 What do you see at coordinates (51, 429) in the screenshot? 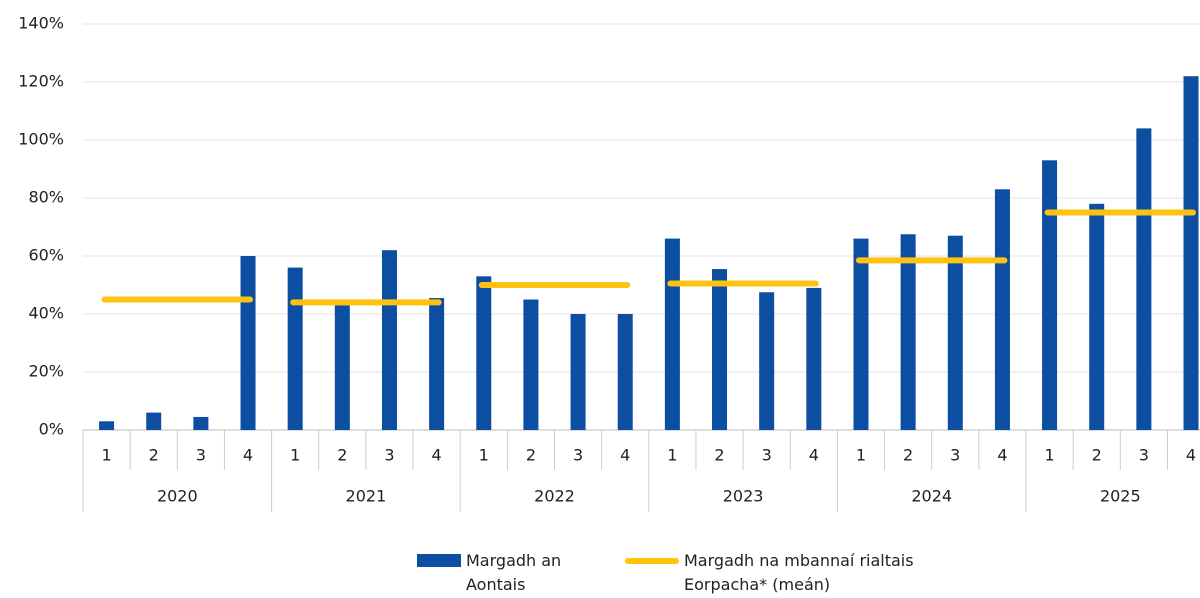
I see `y-tick-label: 0%` at bounding box center [51, 429].